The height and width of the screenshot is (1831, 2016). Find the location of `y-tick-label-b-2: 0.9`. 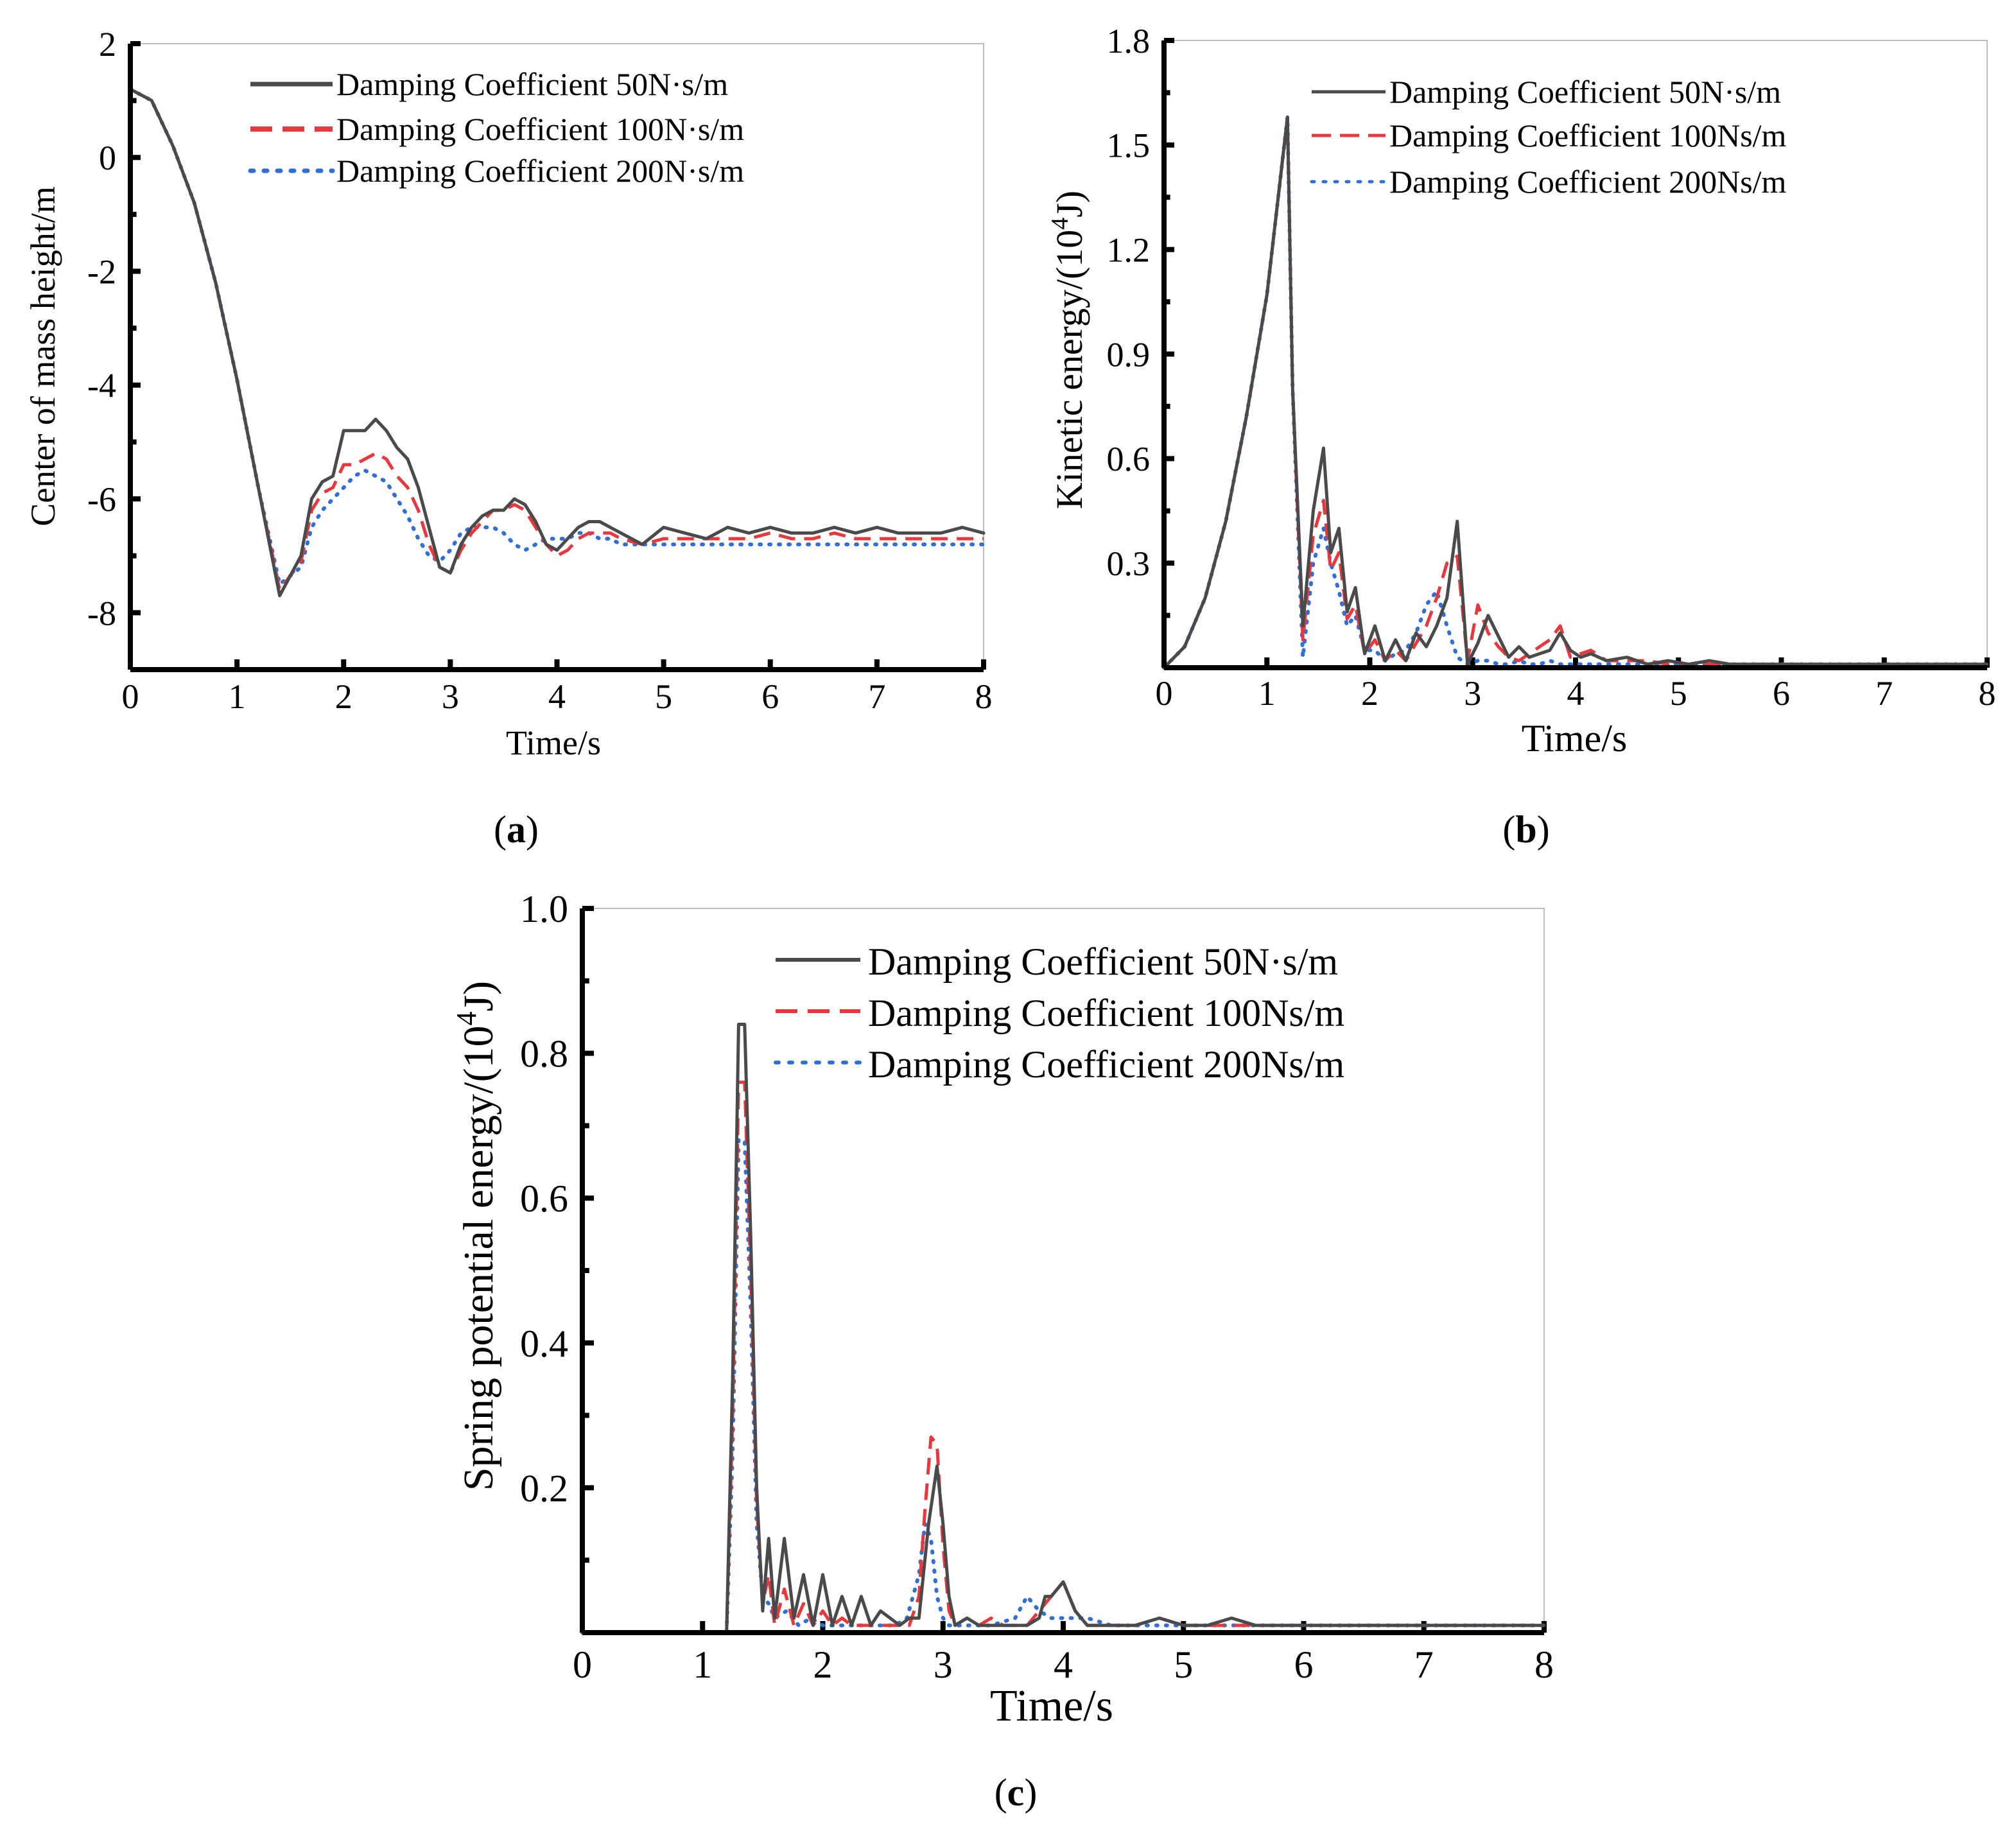

y-tick-label-b-2: 0.9 is located at coordinates (1129, 354).